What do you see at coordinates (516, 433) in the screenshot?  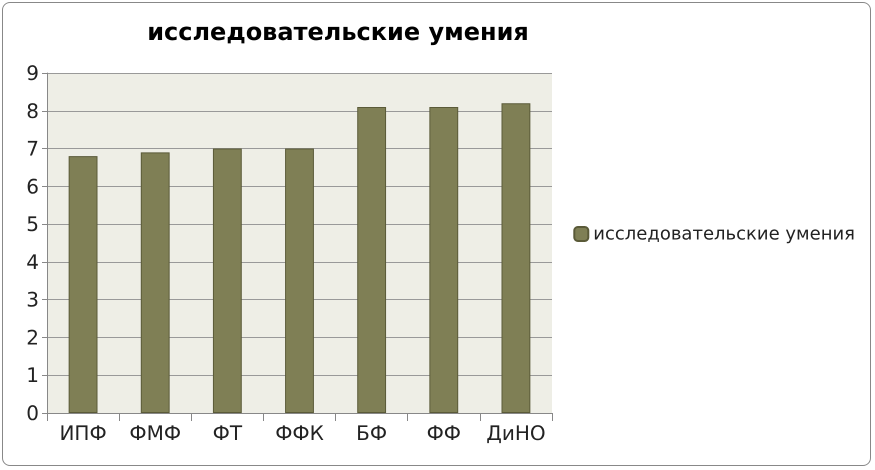 I see `x-tick-label: ДиНО` at bounding box center [516, 433].